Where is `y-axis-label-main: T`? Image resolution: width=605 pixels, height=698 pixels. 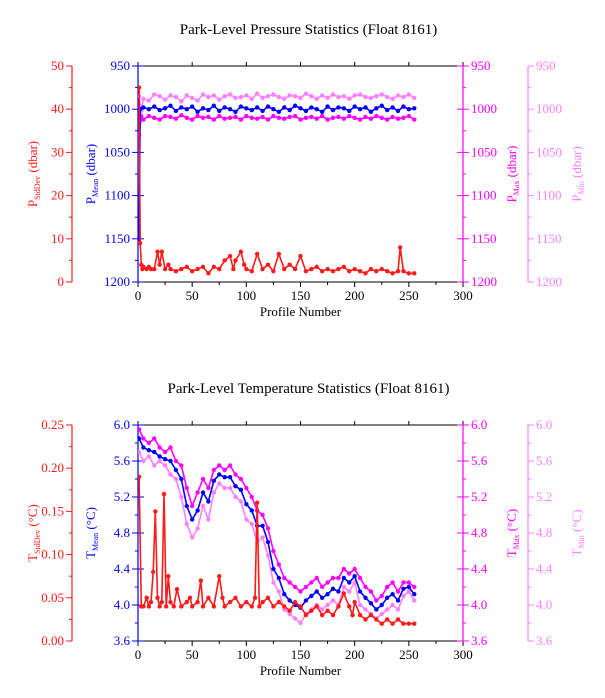
y-axis-label-main: T is located at coordinates (576, 553).